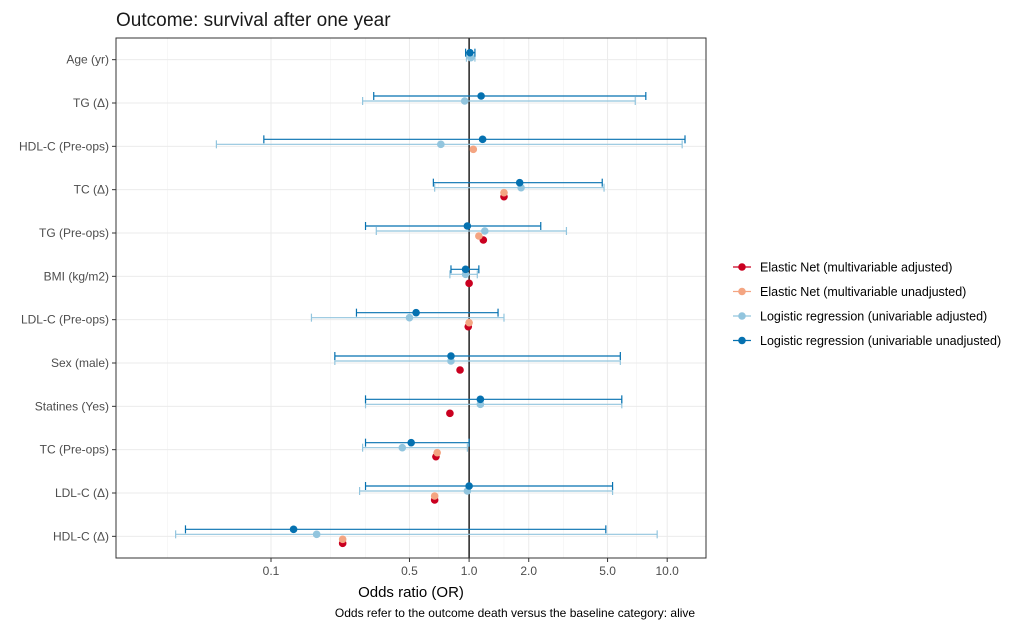 This screenshot has height=621, width=1020. Describe the element at coordinates (74, 233) in the screenshot. I see `y-tick-label: TG (Pre-ops)` at that location.